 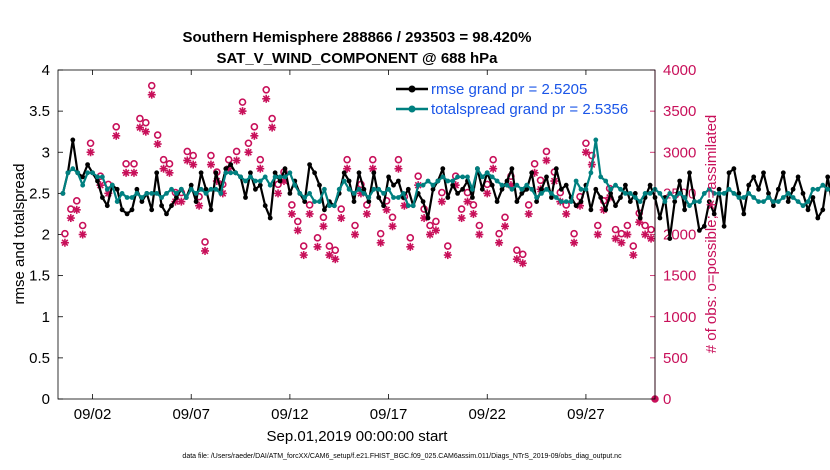 What do you see at coordinates (19, 234) in the screenshot?
I see `y-axis-label-left: rmse and totalspread` at bounding box center [19, 234].